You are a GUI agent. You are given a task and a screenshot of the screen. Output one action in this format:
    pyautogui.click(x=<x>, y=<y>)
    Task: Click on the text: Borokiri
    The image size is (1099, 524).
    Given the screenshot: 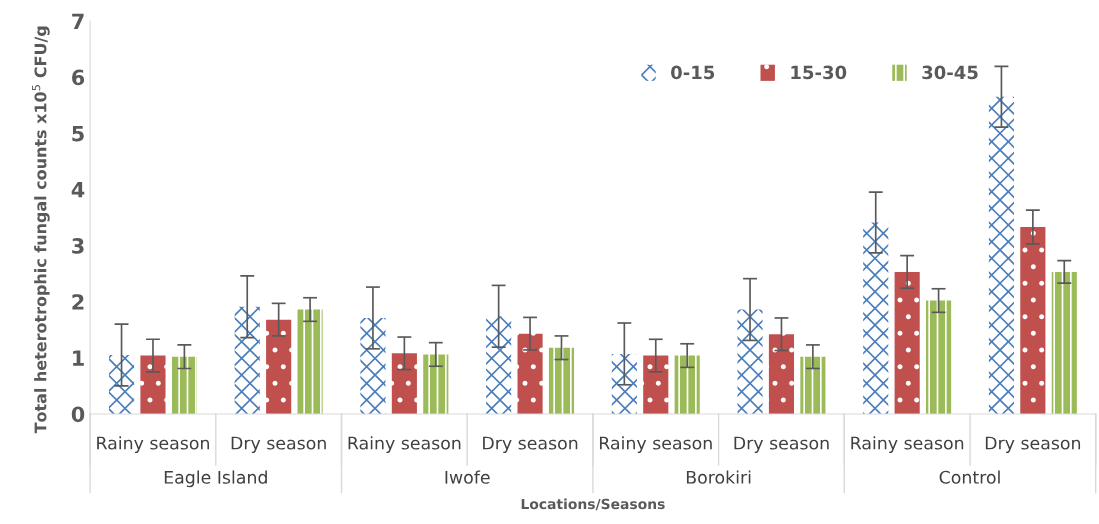 What is the action you would take?
    pyautogui.click(x=718, y=477)
    